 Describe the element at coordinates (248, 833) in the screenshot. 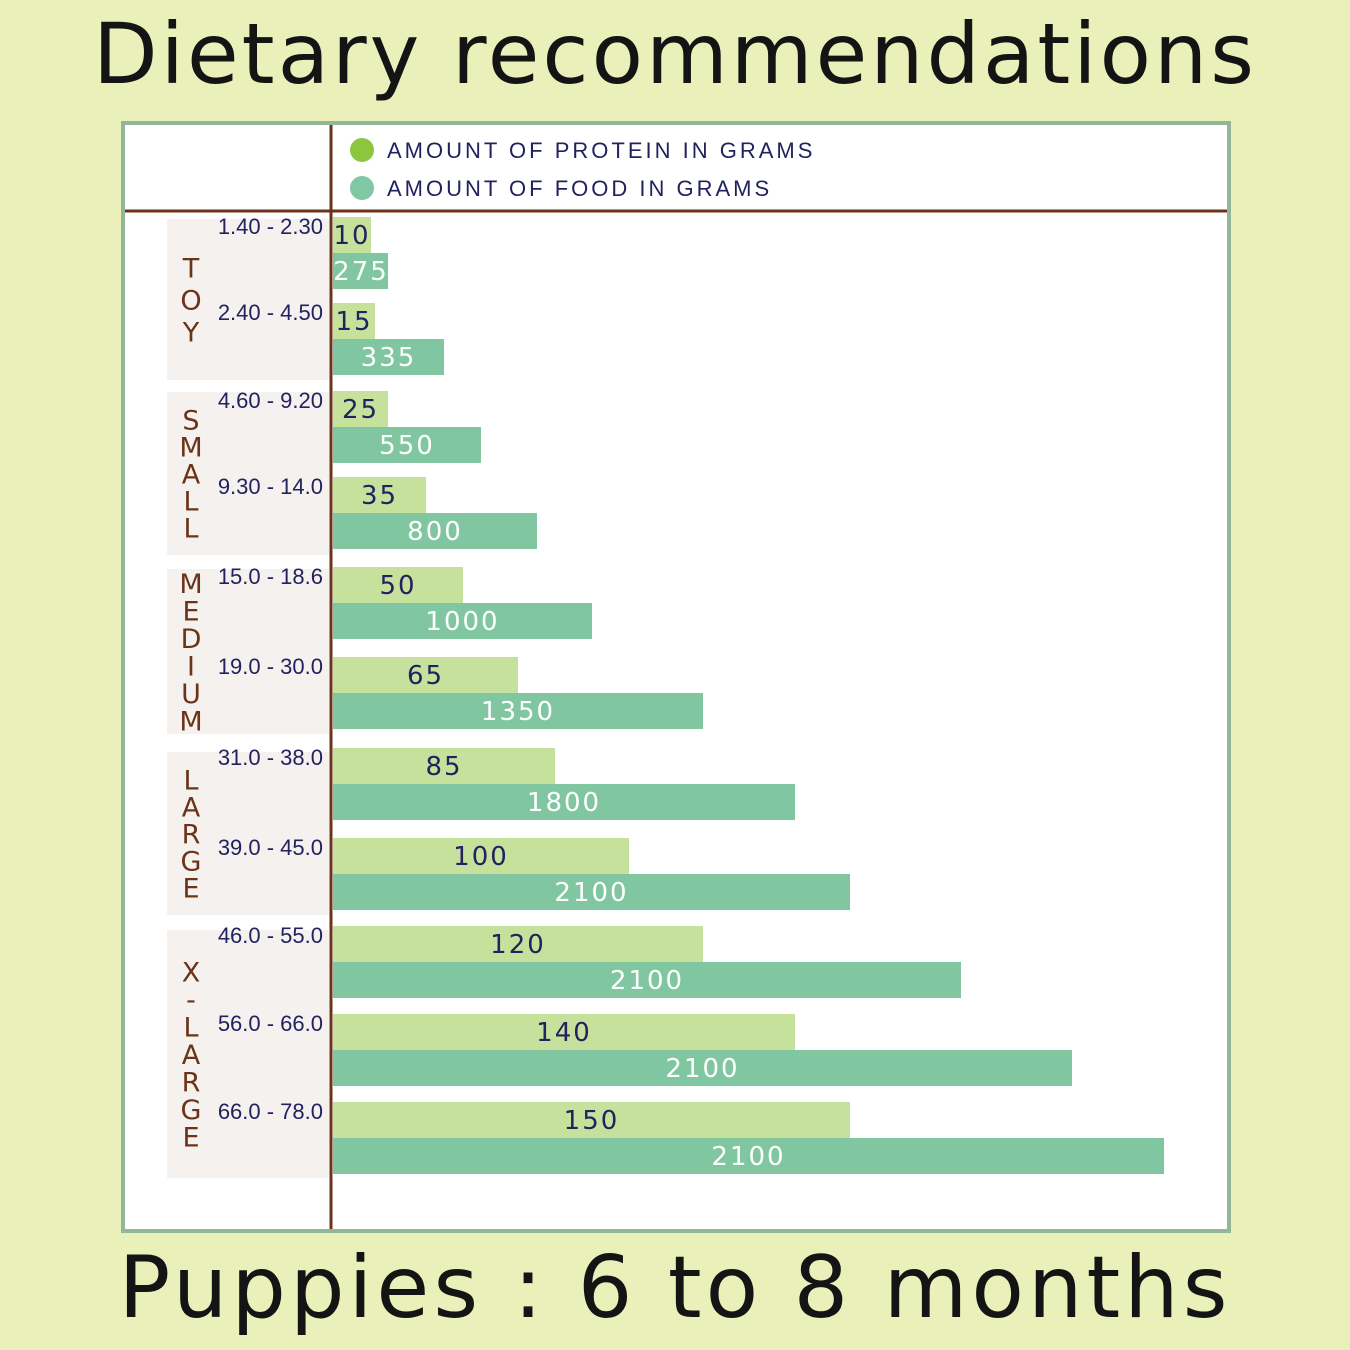

I see `group-box-large` at that location.